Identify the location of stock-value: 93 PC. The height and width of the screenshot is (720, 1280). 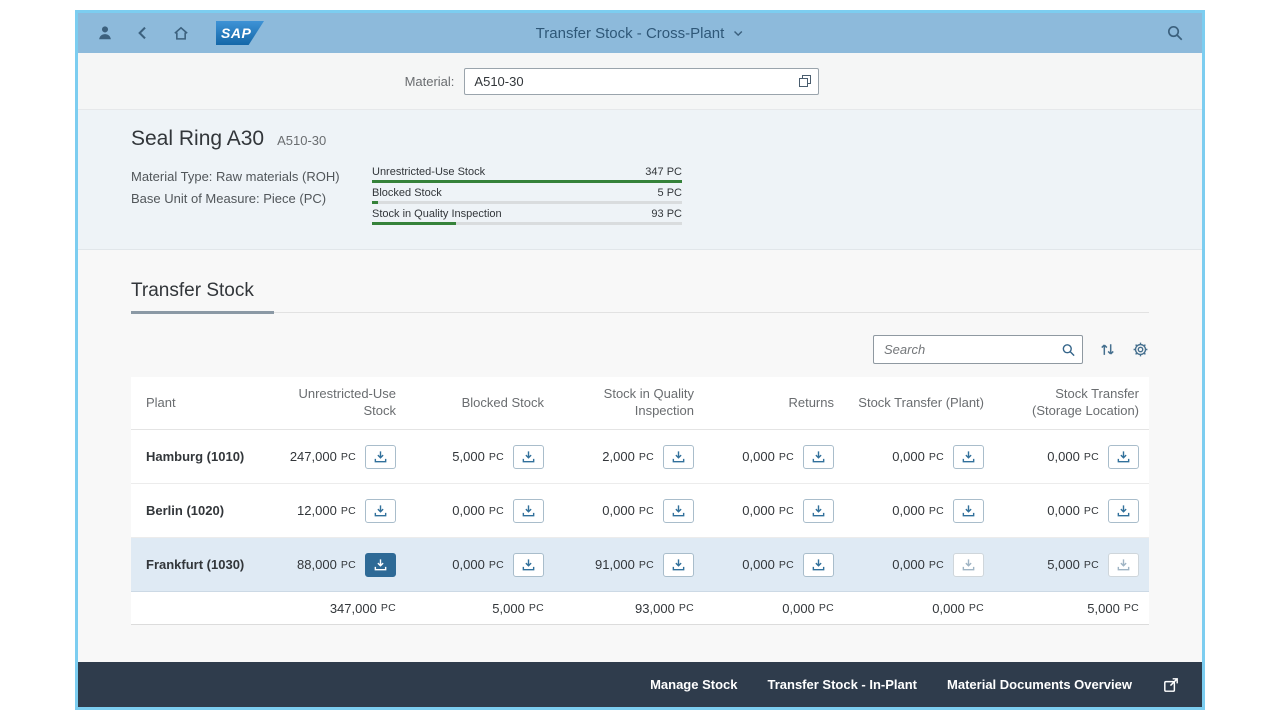
(666, 214).